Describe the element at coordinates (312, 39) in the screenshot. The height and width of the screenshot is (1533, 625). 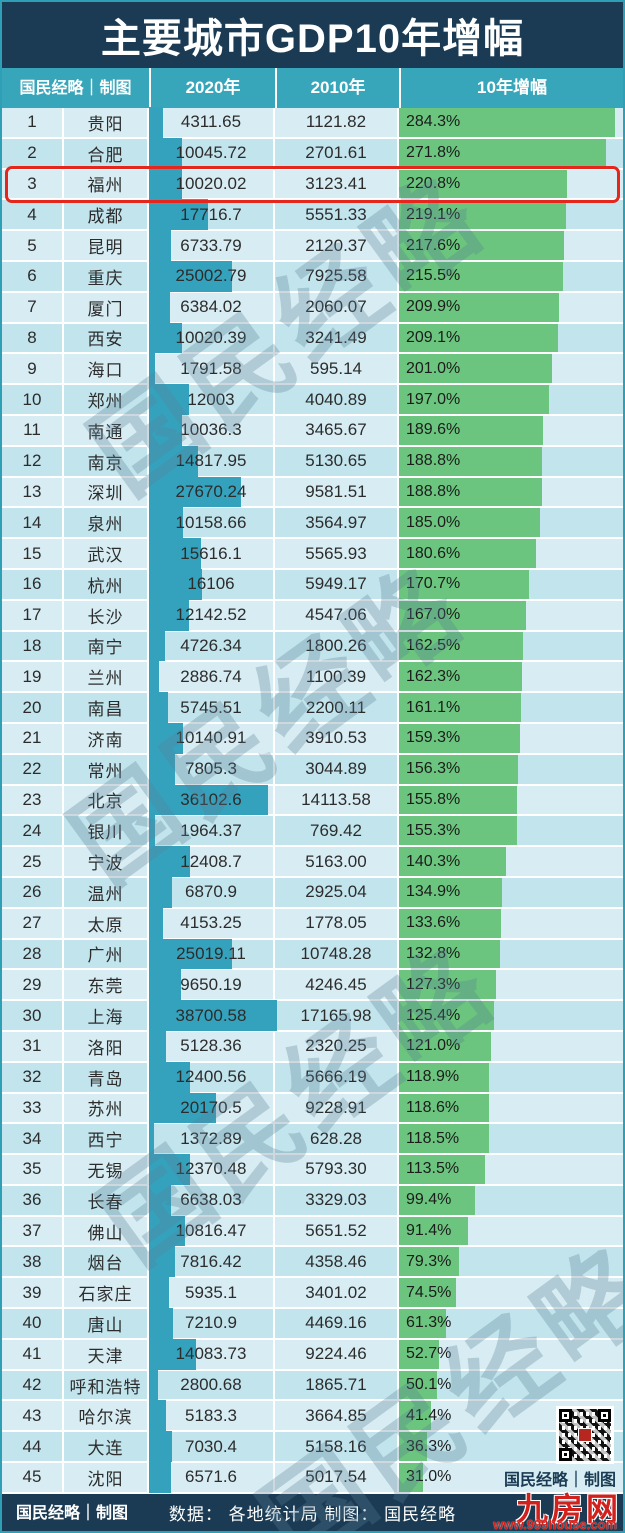
I see `page-title: 主要城市GDP10年增幅` at that location.